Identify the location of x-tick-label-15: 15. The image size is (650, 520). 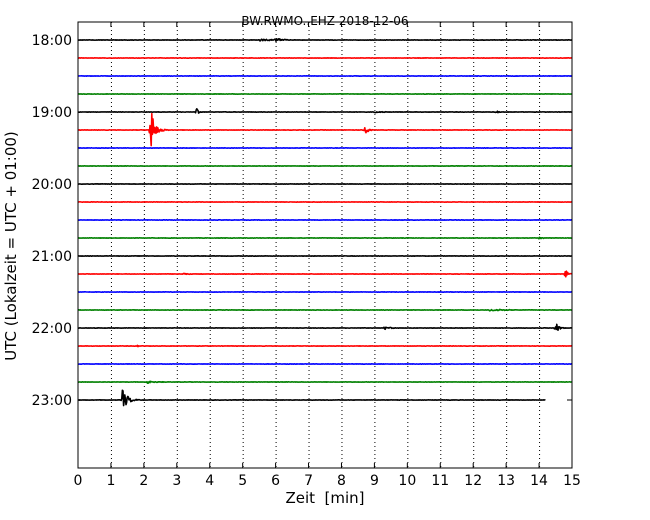
(572, 481).